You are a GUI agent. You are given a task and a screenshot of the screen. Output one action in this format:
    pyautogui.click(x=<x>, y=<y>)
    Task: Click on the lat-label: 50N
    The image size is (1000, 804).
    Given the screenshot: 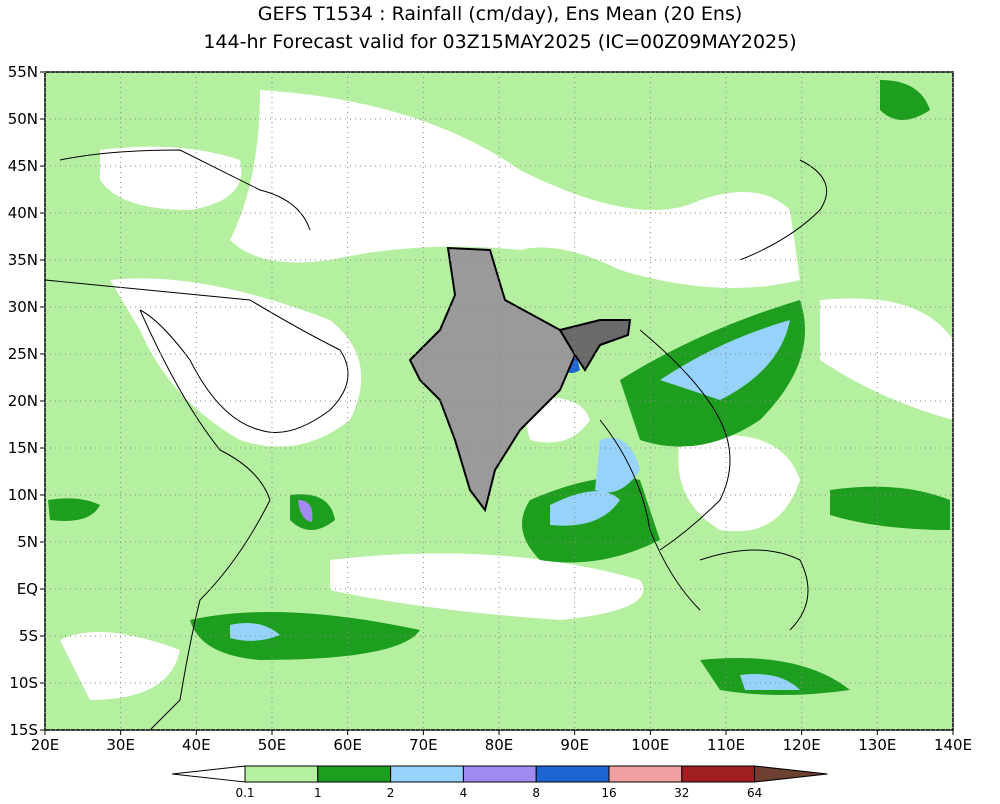 What is the action you would take?
    pyautogui.click(x=23, y=119)
    